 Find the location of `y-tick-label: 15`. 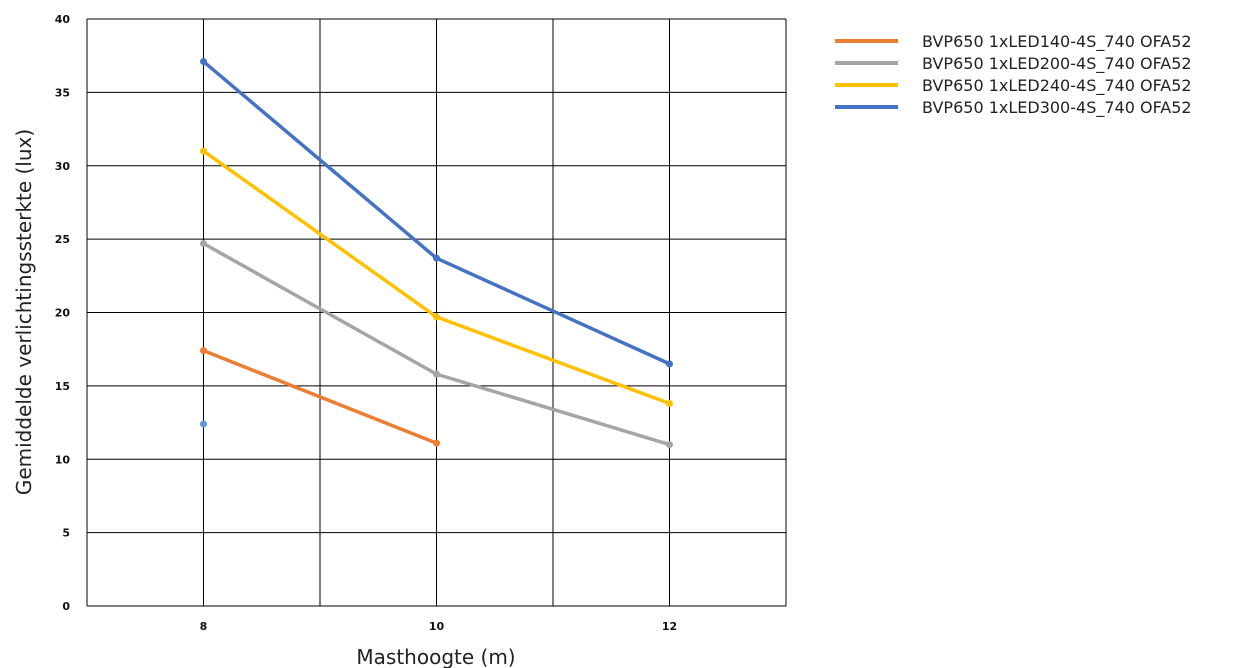

y-tick-label: 15 is located at coordinates (62, 386).